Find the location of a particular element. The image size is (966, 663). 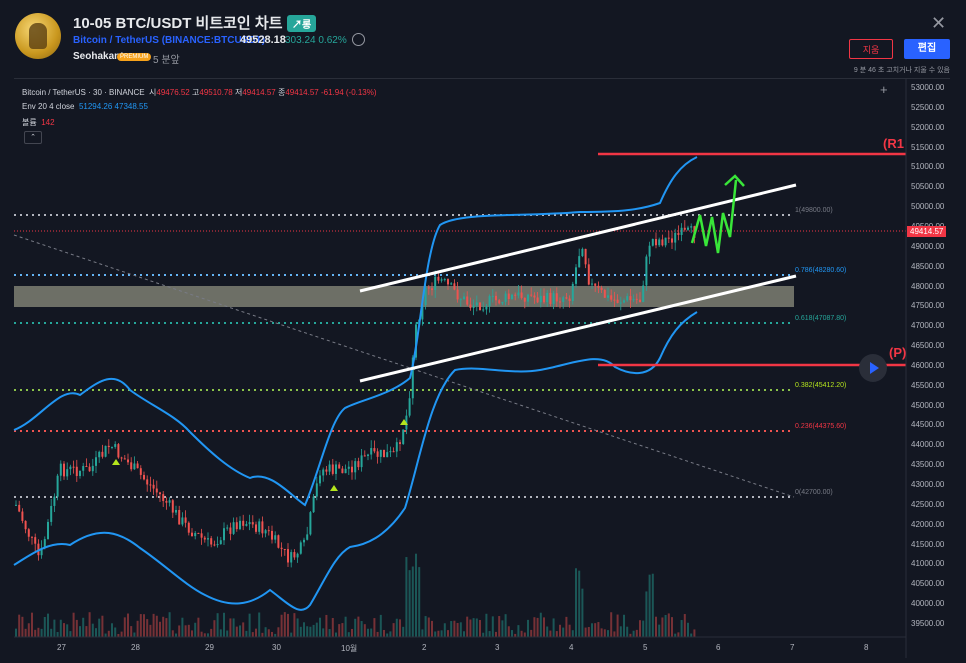

legend-close: 49414.57 is located at coordinates (302, 92).